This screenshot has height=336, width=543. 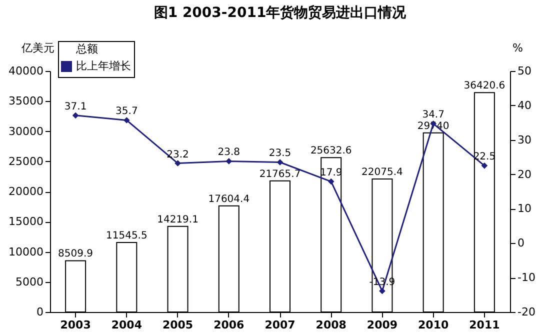 What do you see at coordinates (525, 105) in the screenshot?
I see `y2-tick-label: 40` at bounding box center [525, 105].